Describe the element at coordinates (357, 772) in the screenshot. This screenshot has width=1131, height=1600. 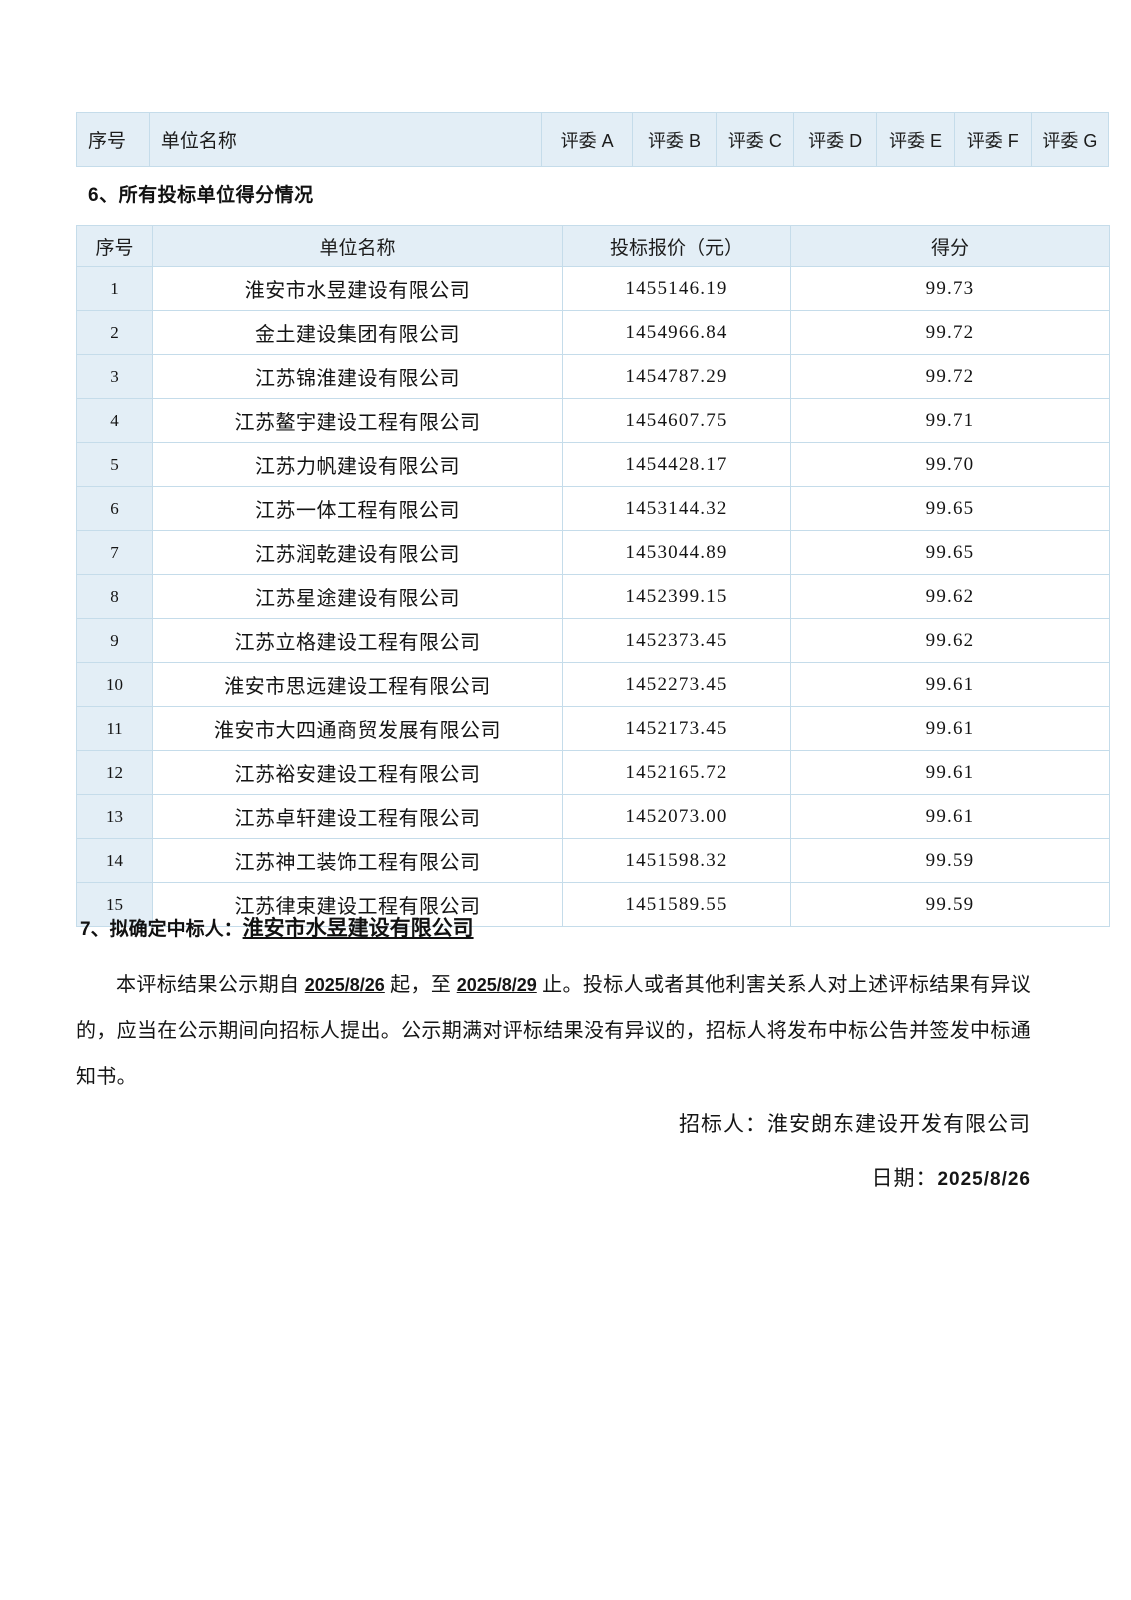
I see `row-unit-name: 江苏裕安建设工程有限公司` at that location.